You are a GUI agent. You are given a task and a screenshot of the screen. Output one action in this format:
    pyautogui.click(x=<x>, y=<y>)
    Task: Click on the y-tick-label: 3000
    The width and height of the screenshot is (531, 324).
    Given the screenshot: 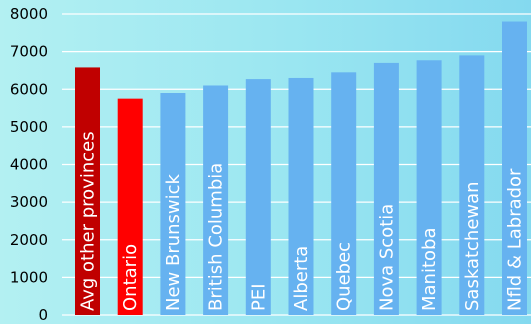 What is the action you would take?
    pyautogui.click(x=29, y=202)
    